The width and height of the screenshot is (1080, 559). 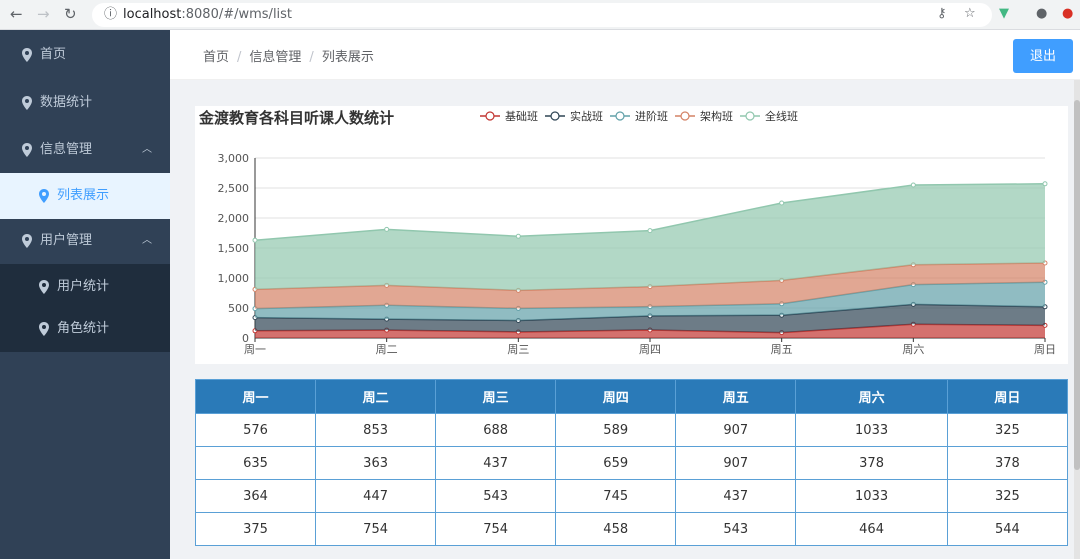 I want to click on scrollbar-thumb, so click(x=1077, y=285).